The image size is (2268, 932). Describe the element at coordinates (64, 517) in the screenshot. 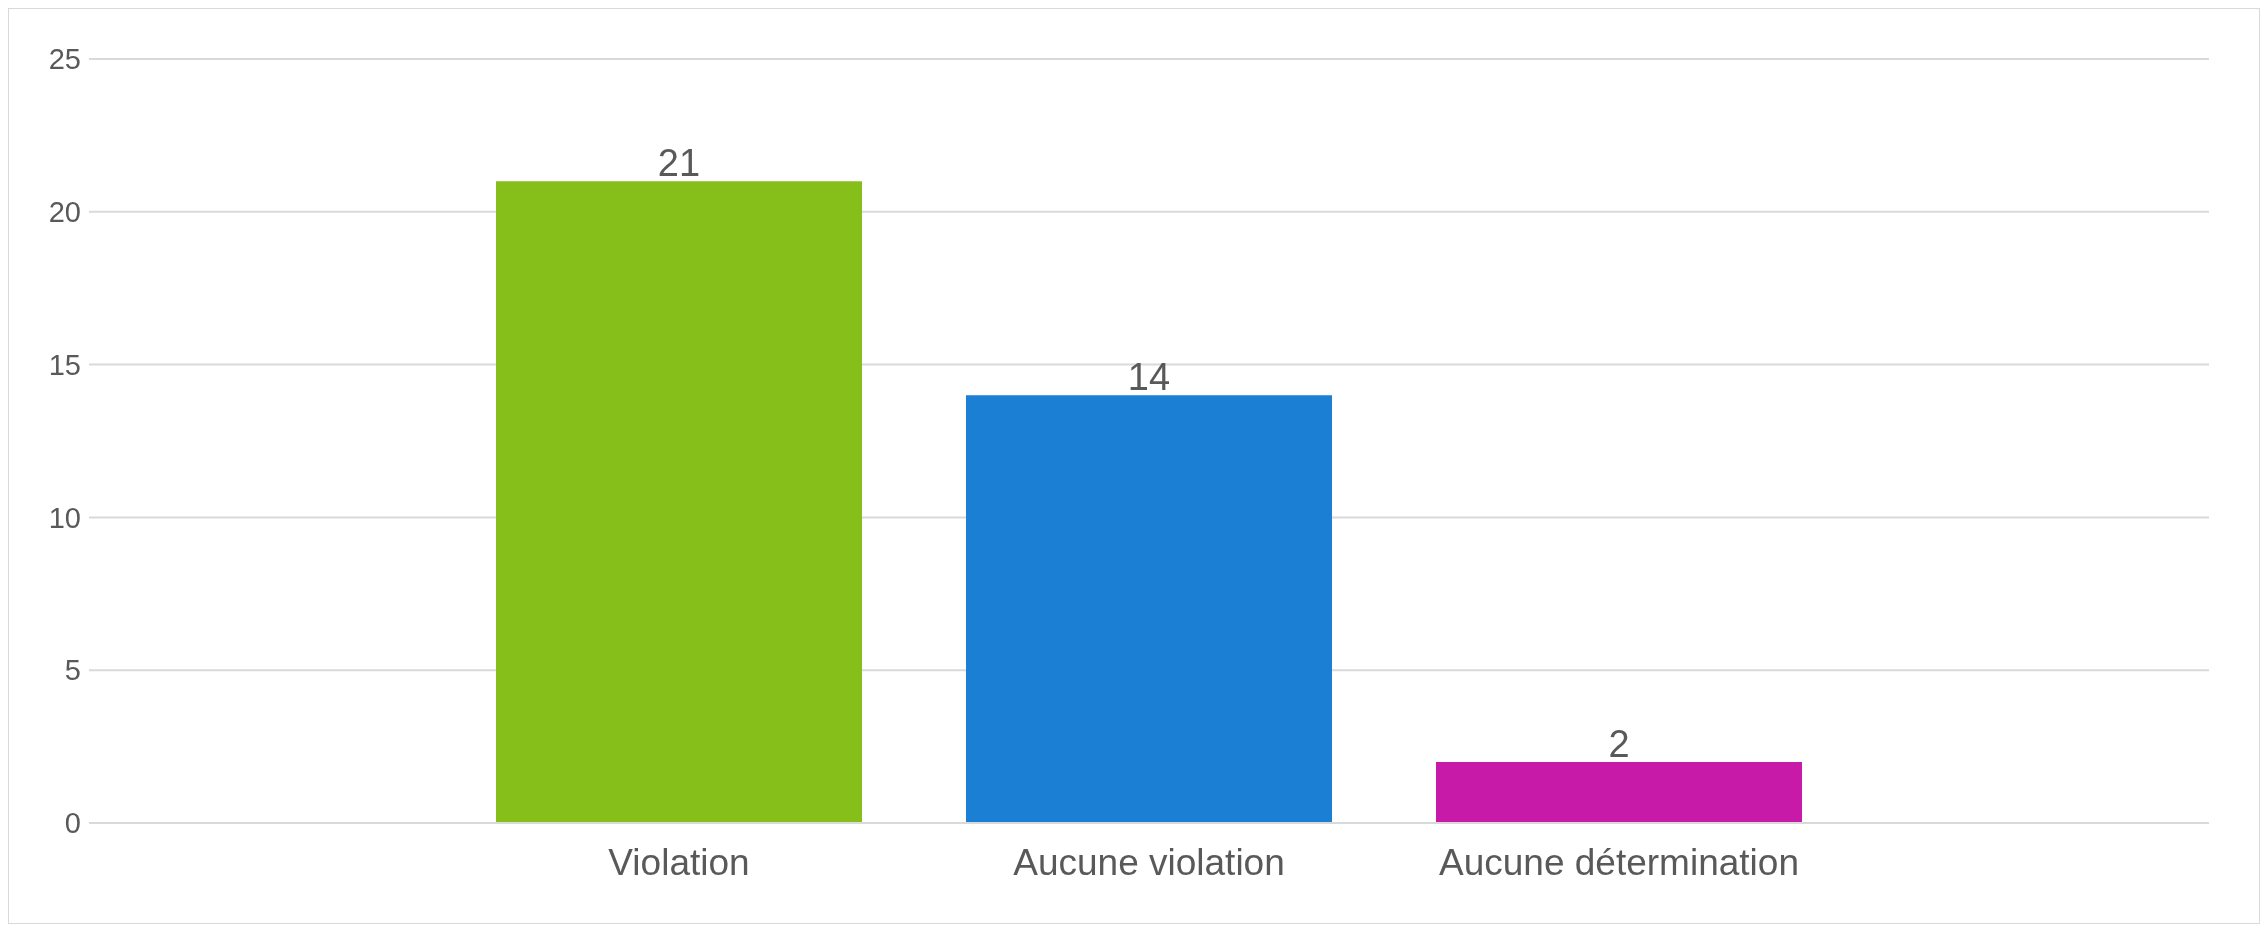

I see `y-tick-label: 10` at that location.